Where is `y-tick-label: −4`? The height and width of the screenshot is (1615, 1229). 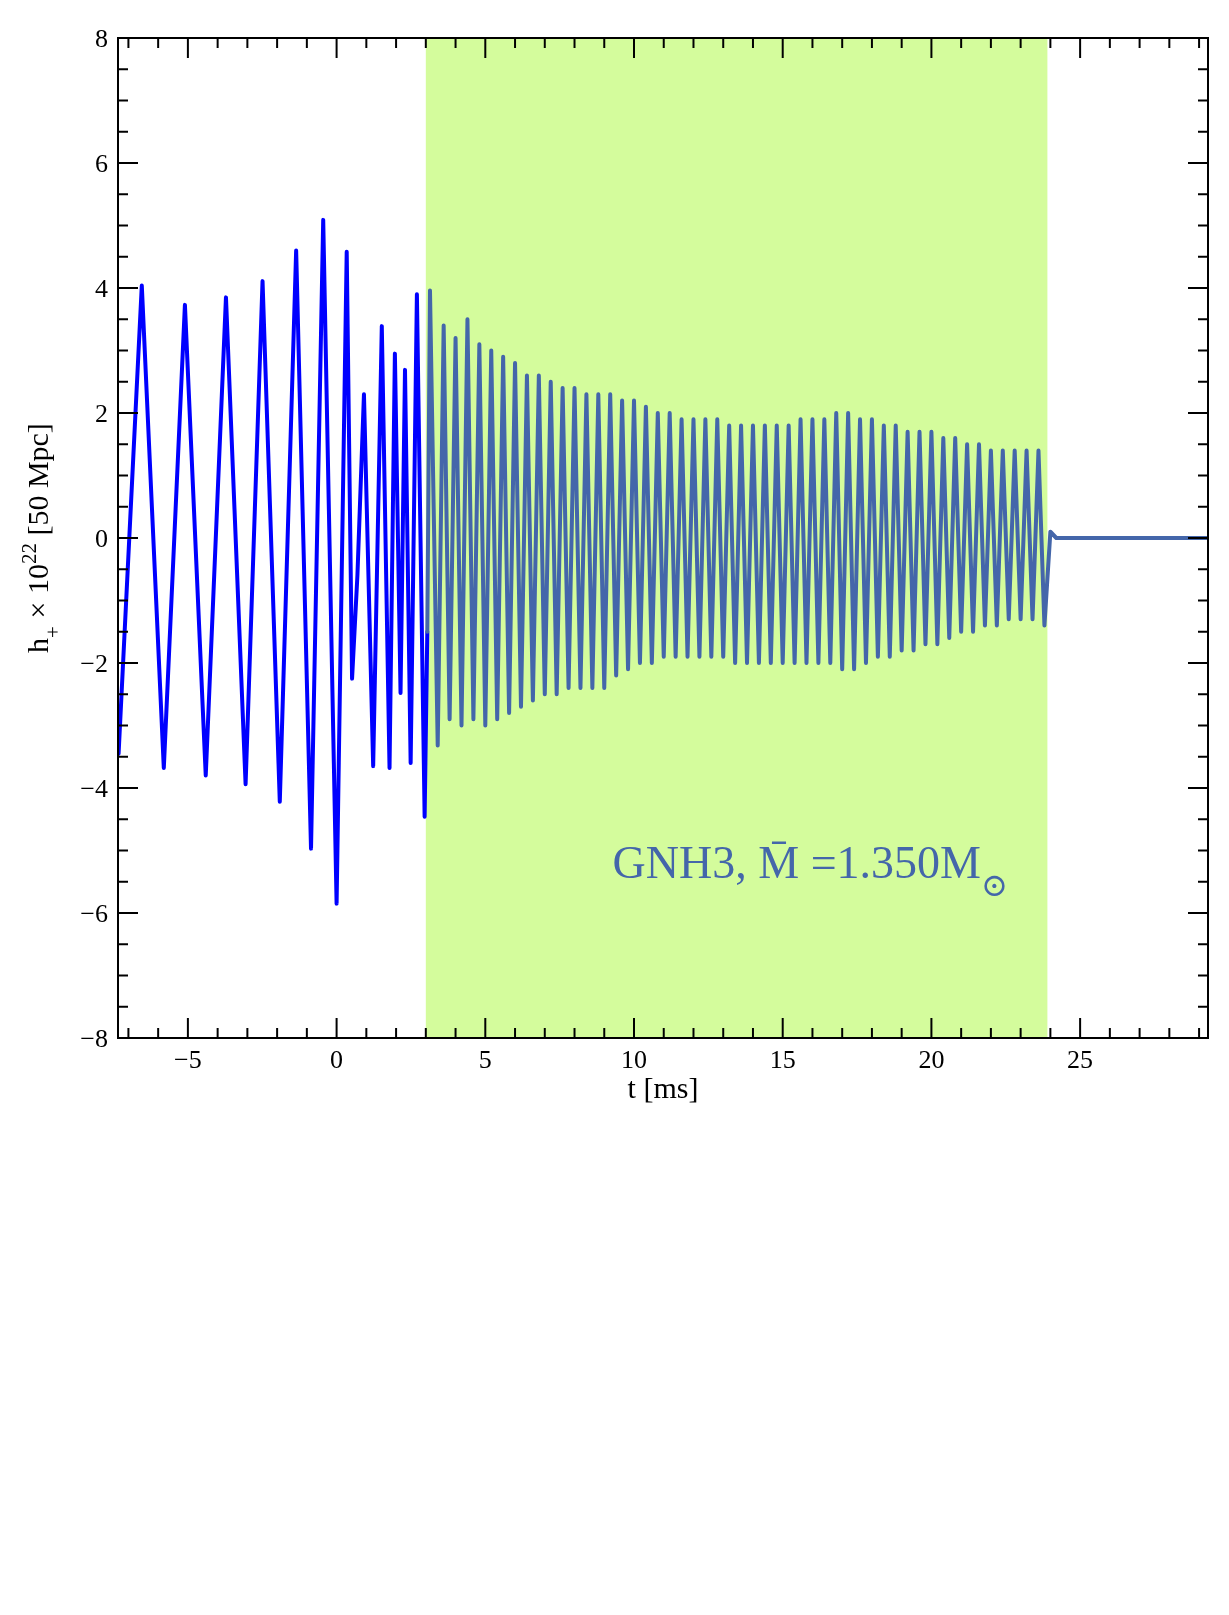
y-tick-label: −4 is located at coordinates (94, 788).